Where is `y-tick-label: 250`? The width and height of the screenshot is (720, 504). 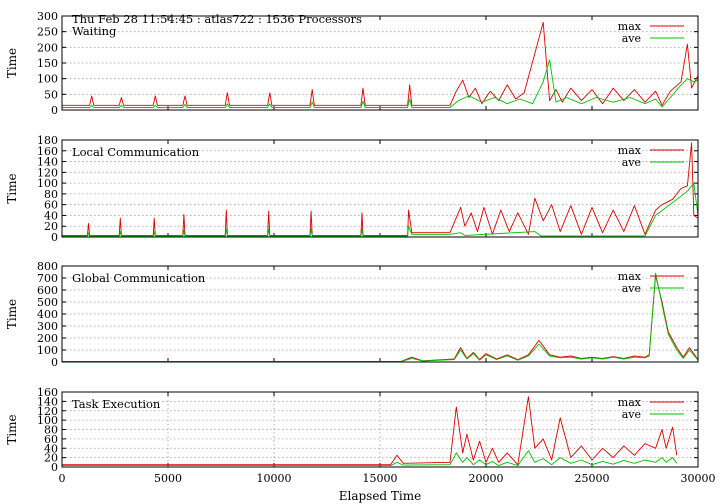
y-tick-label: 250 is located at coordinates (47, 32).